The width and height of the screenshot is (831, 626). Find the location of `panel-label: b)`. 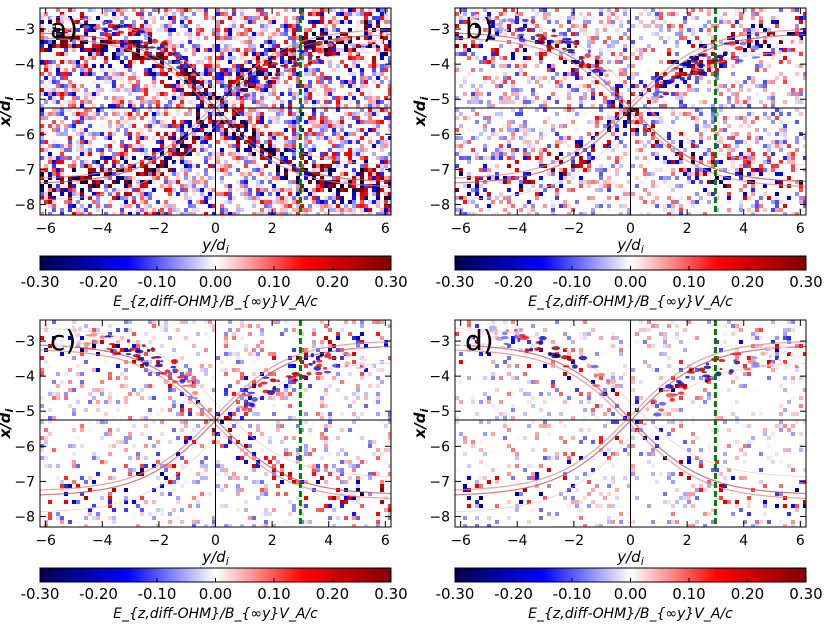

panel-label: b) is located at coordinates (479, 28).